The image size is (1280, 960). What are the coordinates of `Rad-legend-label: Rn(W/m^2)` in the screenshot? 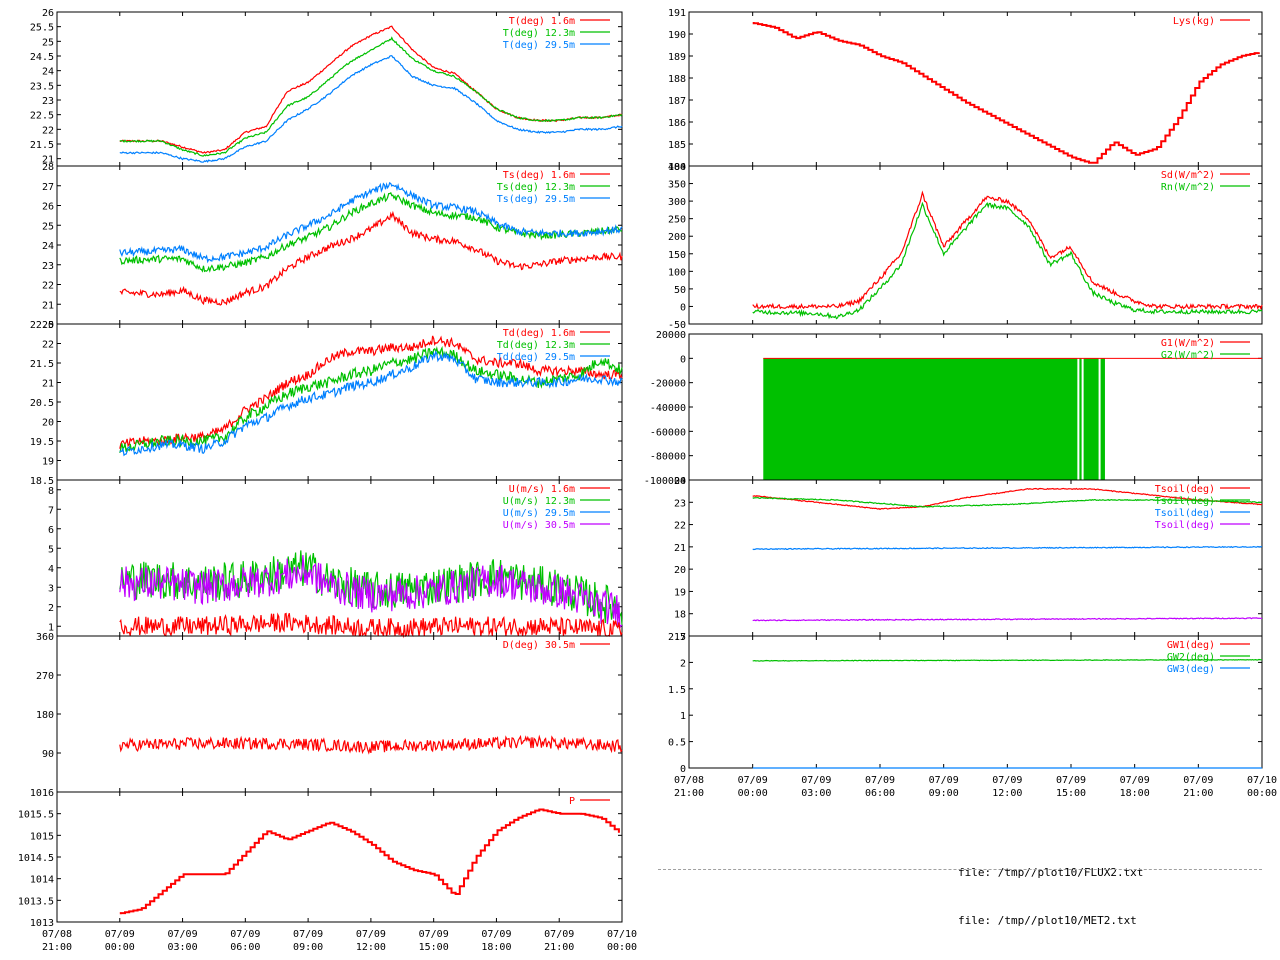 It's located at (1188, 187).